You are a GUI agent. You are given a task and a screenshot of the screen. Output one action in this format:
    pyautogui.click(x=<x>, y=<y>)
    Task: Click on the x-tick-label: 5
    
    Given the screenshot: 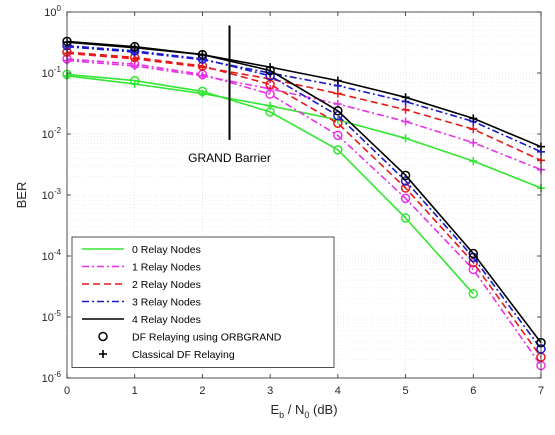 What is the action you would take?
    pyautogui.click(x=406, y=391)
    